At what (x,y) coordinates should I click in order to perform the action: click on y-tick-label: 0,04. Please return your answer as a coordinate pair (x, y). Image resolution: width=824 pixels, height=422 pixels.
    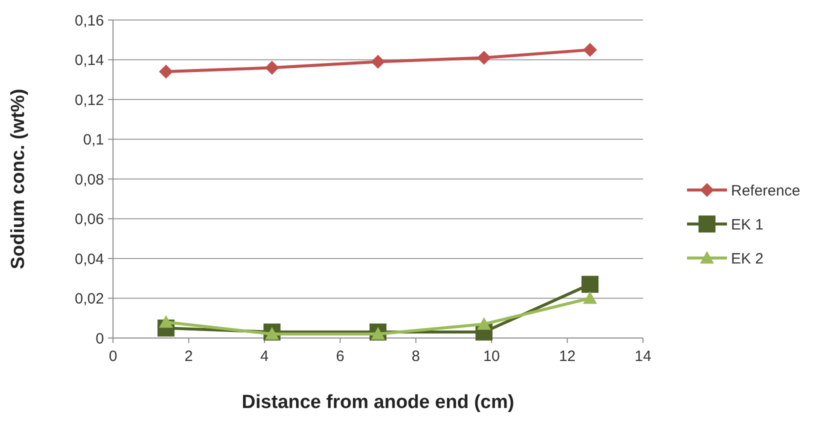
    Looking at the image, I should click on (89, 259).